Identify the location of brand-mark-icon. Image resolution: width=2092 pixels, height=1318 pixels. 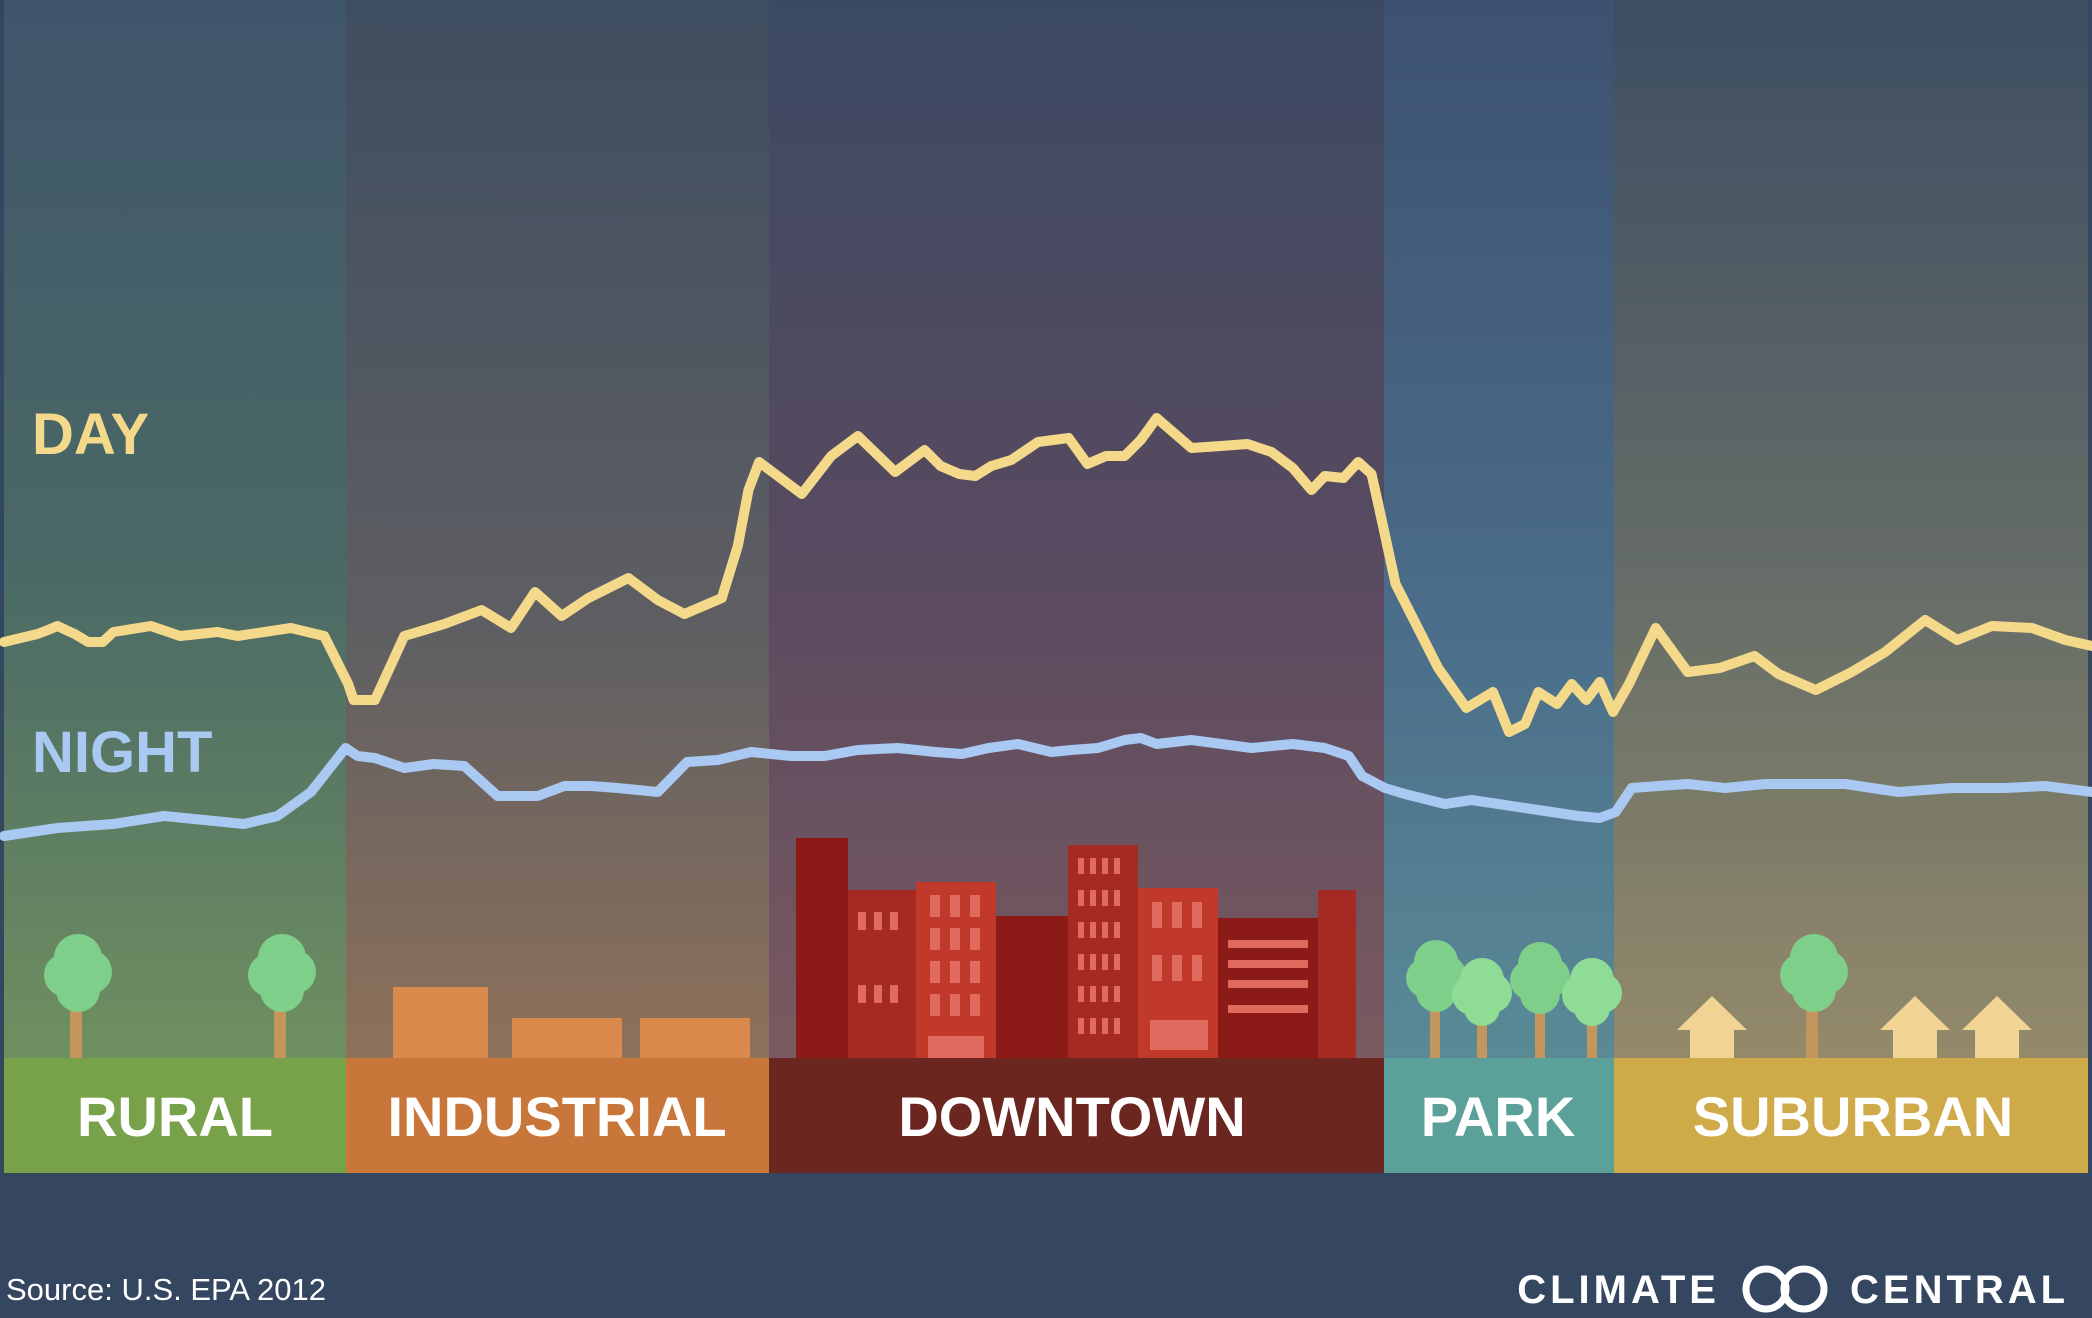
(1785, 1289).